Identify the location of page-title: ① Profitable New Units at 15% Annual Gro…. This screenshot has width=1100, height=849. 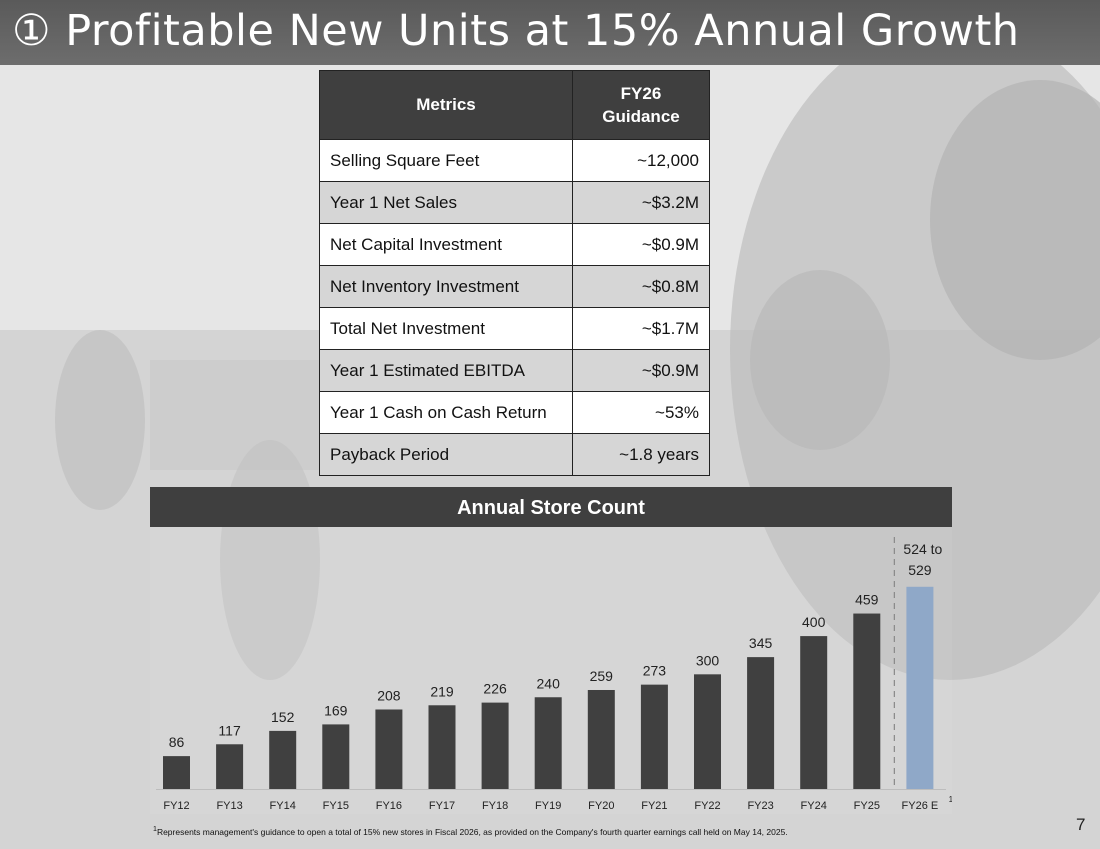
(516, 31).